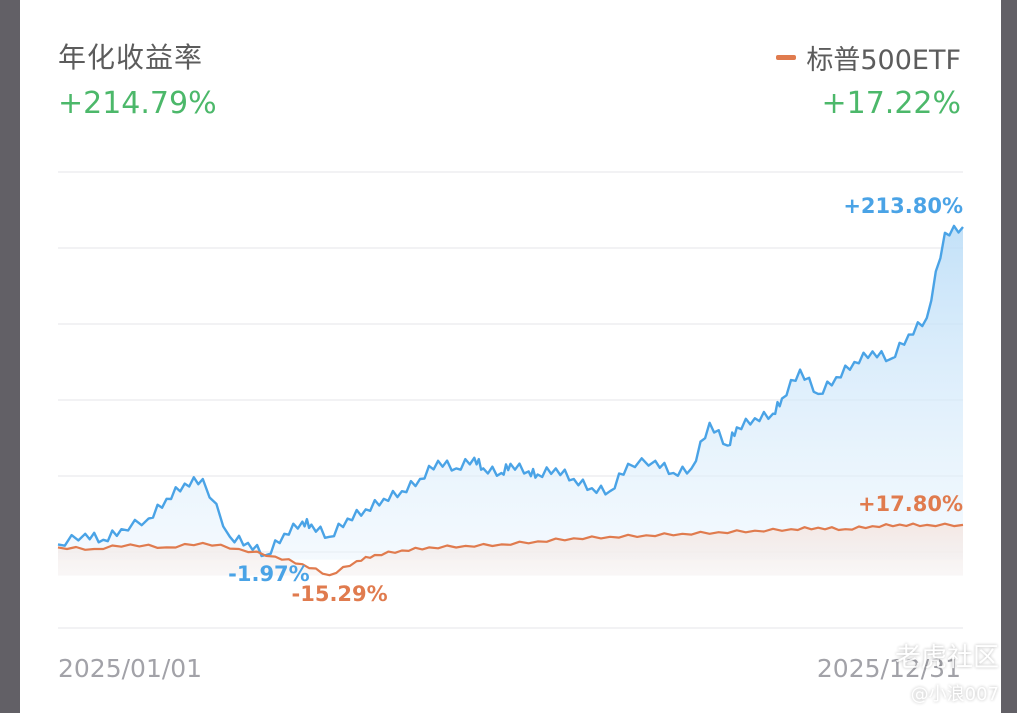  I want to click on benchmark-area, so click(510, 549).